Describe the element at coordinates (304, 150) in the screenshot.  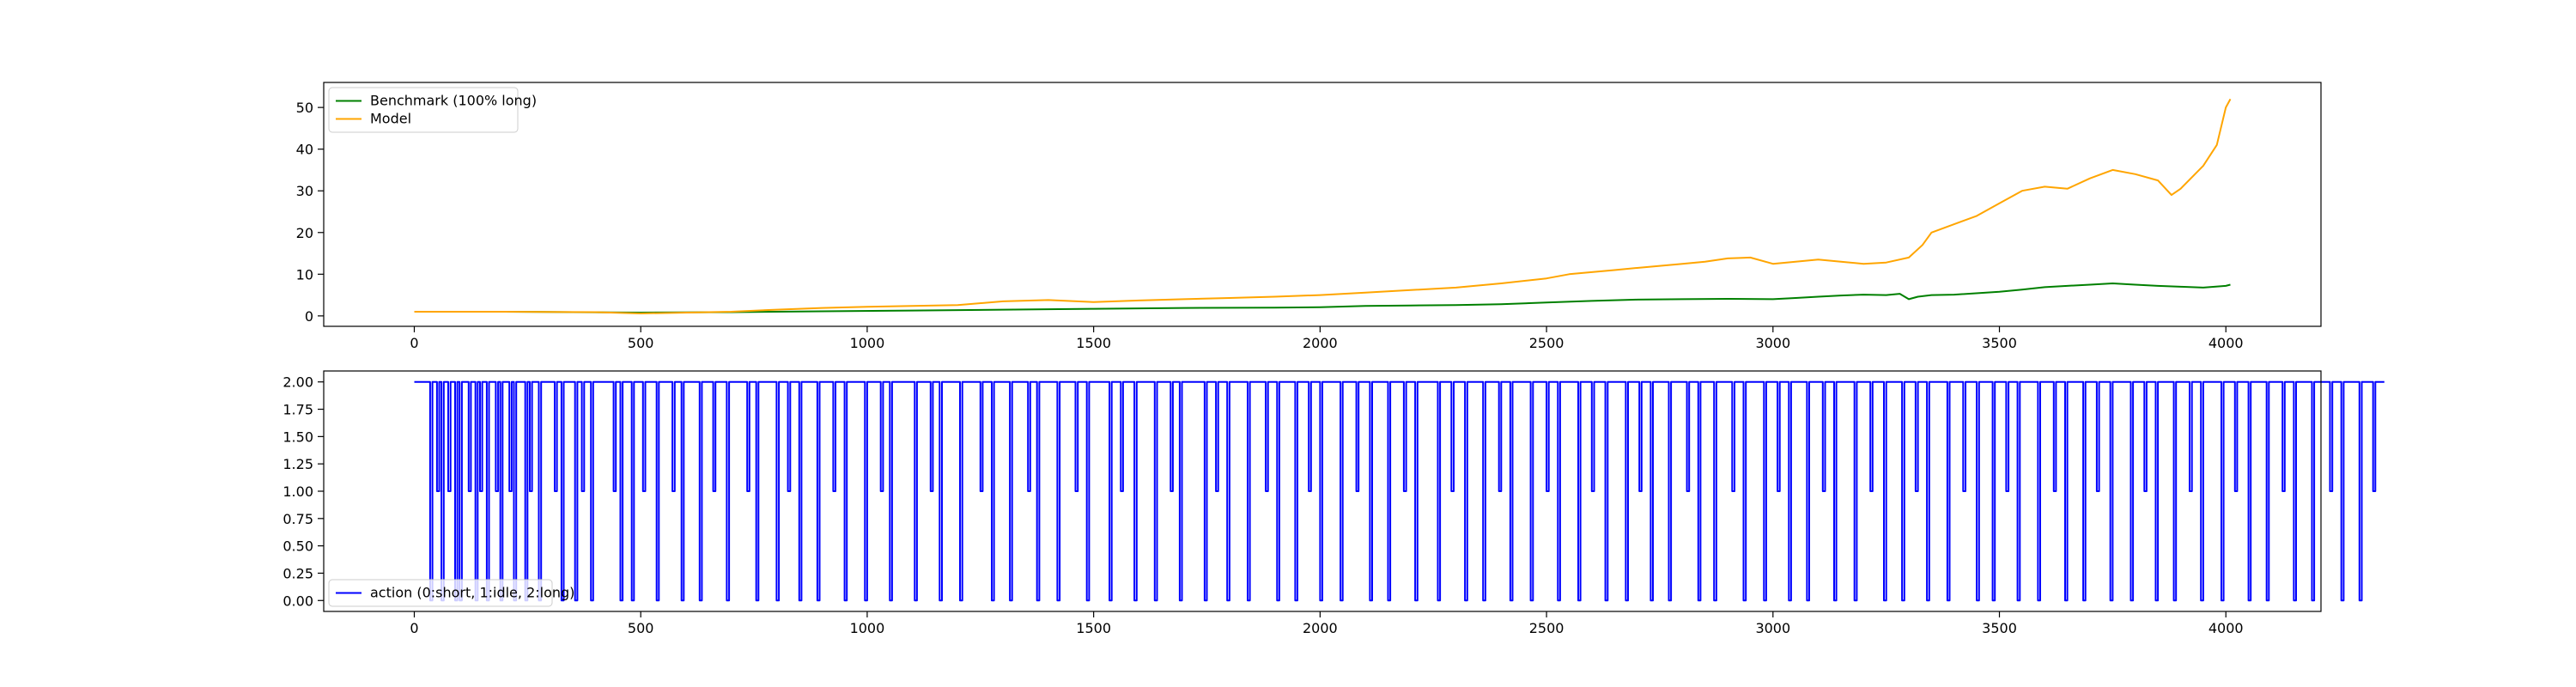
I see `y-tick-label-0-4: 40` at that location.